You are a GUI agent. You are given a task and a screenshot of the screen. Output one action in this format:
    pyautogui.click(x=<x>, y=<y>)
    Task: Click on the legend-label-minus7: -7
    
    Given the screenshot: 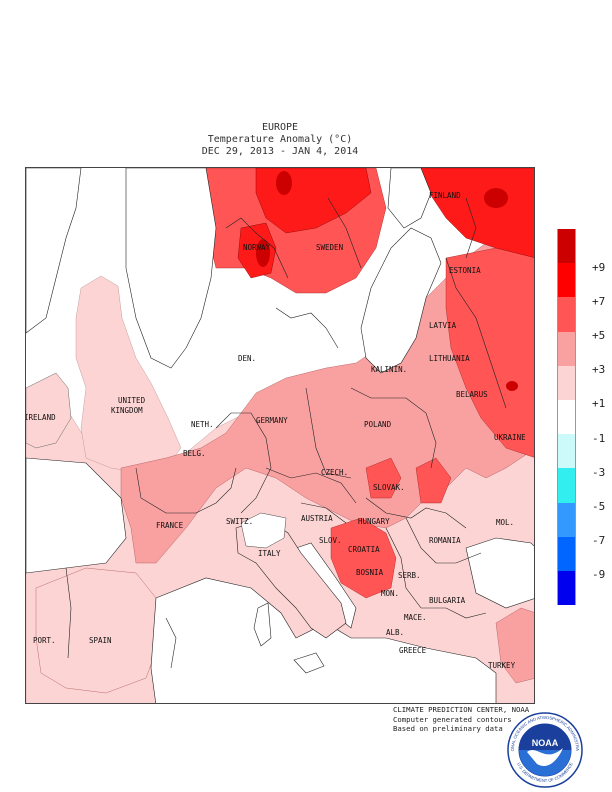 What is the action you would take?
    pyautogui.click(x=599, y=540)
    